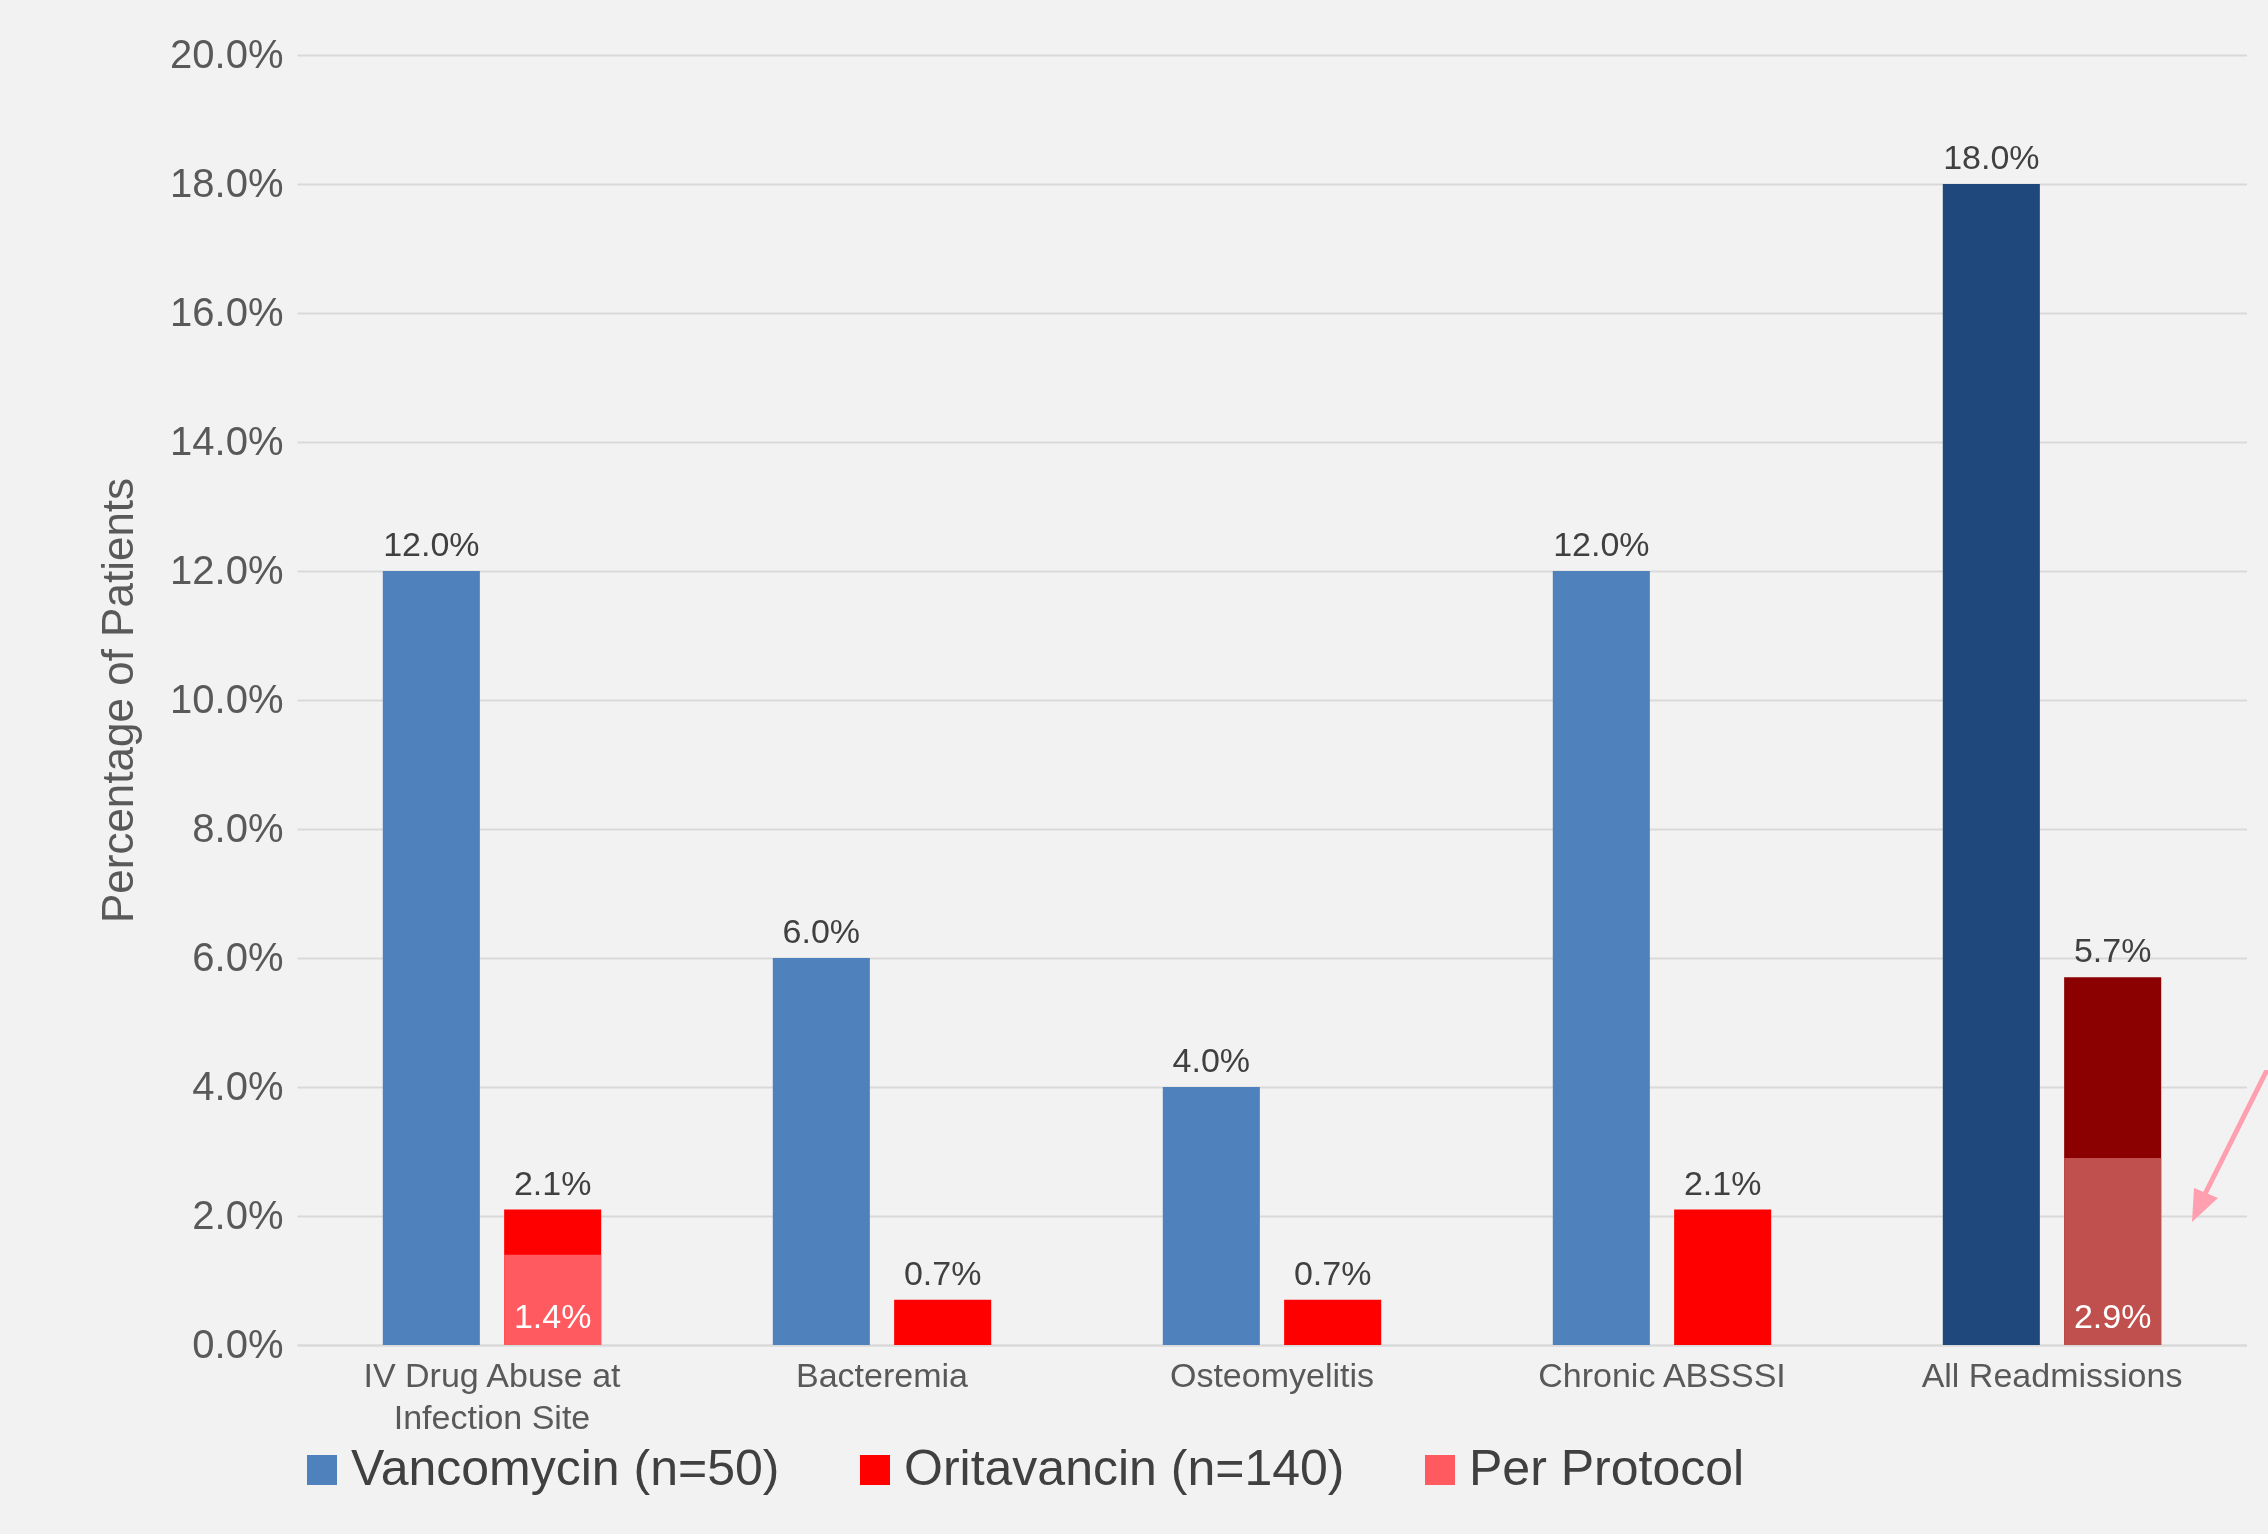  What do you see at coordinates (238, 1214) in the screenshot?
I see `y-tick-label: 2.0%` at bounding box center [238, 1214].